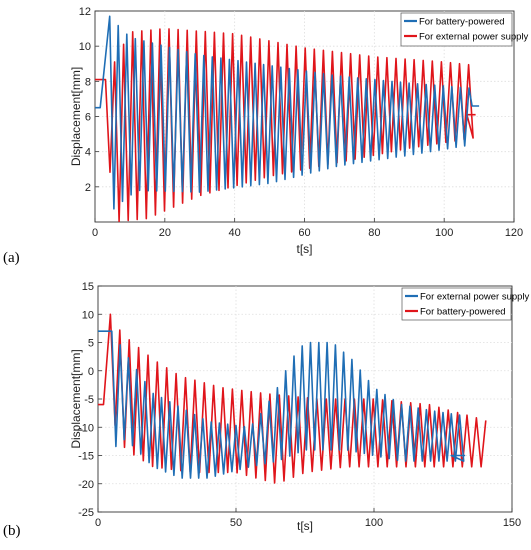  What do you see at coordinates (76, 398) in the screenshot?
I see `y-axis-label-b: Displacement[mm]` at bounding box center [76, 398].